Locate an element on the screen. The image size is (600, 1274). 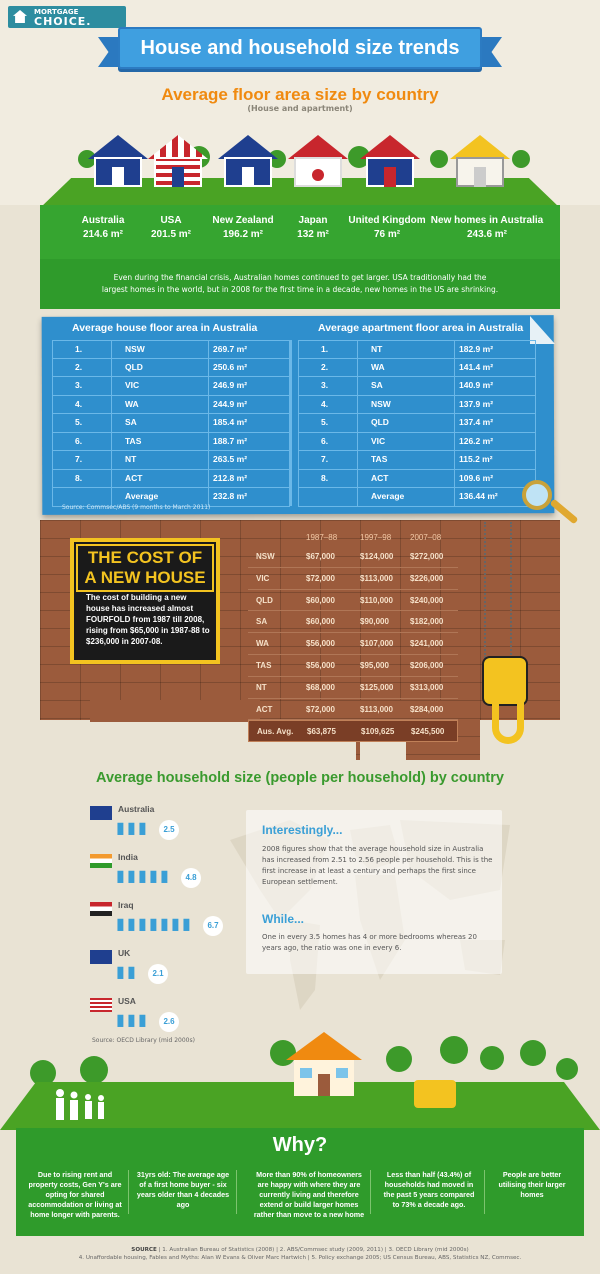
cost-cell: NSW is located at coordinates (265, 556).